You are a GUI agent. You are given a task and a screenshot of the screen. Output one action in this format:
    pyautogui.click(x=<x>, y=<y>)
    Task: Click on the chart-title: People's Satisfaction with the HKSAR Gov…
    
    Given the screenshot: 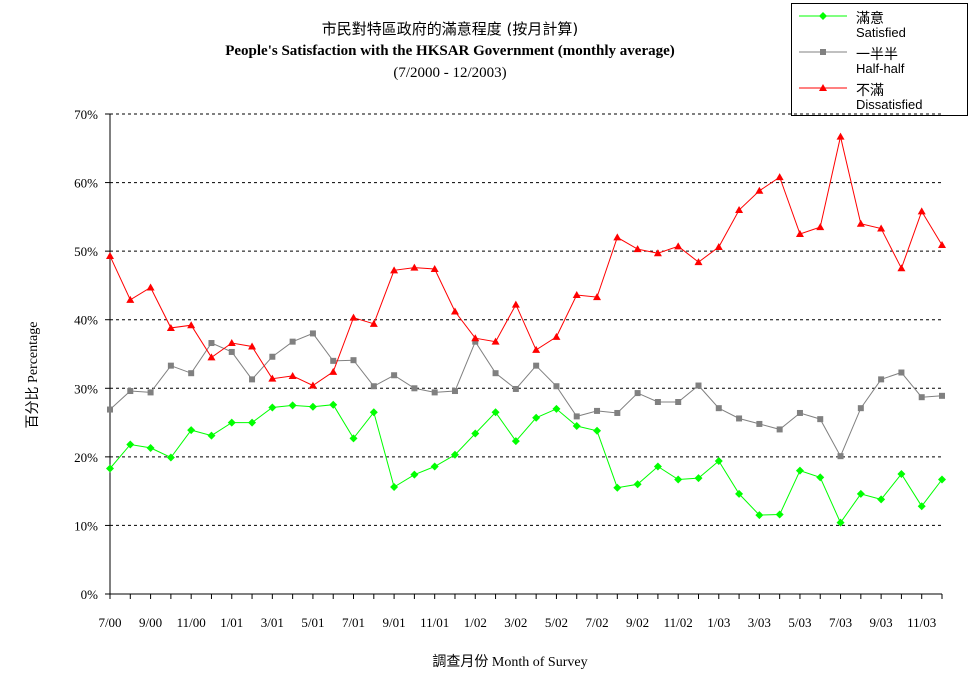 What is the action you would take?
    pyautogui.click(x=450, y=51)
    